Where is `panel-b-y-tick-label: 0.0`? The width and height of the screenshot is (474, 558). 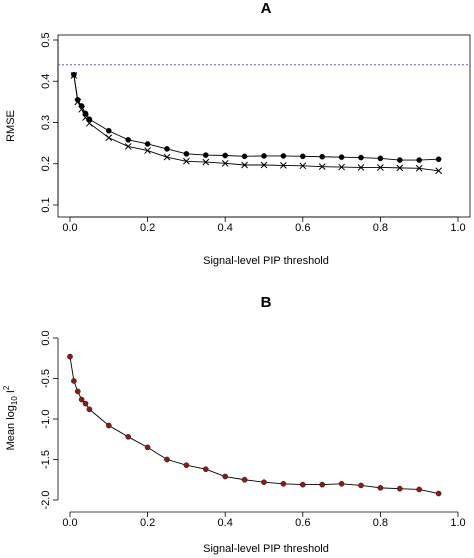 panel-b-y-tick-label: 0.0 is located at coordinates (46, 337).